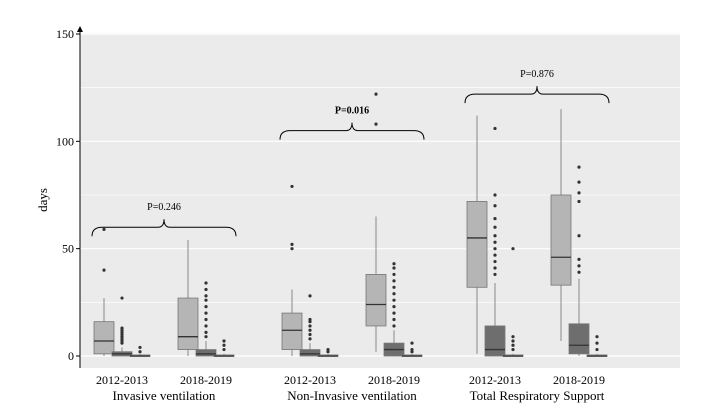 This screenshot has height=405, width=720. What do you see at coordinates (42, 200) in the screenshot?
I see `y-axis-label: days` at bounding box center [42, 200].